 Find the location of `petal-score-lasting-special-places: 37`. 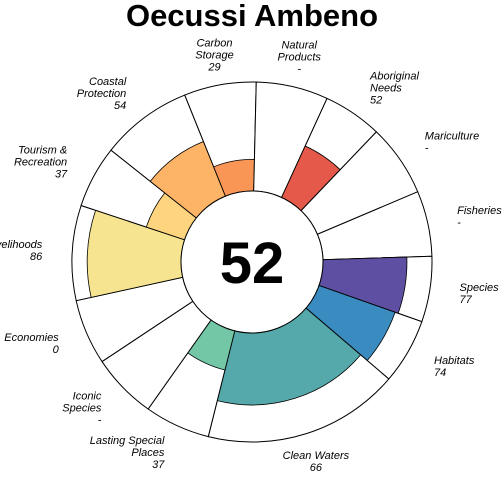

petal-score-lasting-special-places: 37 is located at coordinates (158, 465).